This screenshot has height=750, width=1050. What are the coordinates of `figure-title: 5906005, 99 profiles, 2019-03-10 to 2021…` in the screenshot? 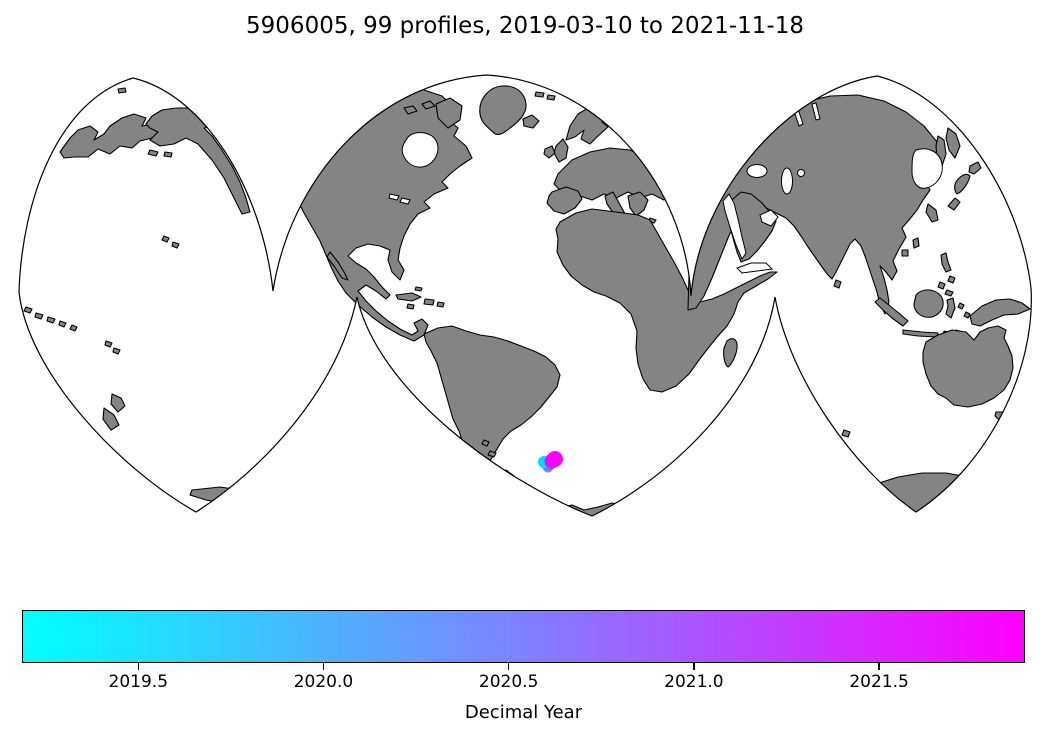 It's located at (525, 26).